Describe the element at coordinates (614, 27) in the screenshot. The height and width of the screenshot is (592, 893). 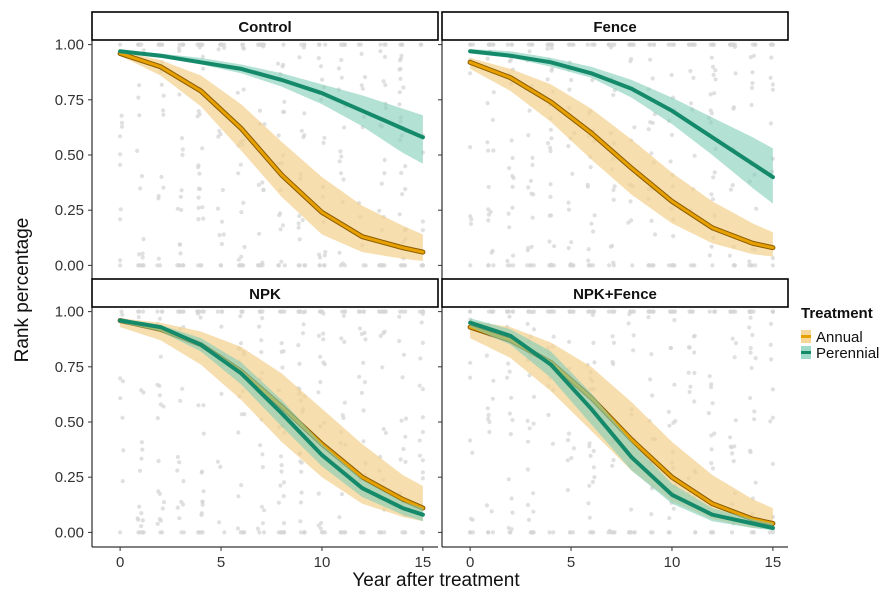
I see `strip-label: Fence` at that location.